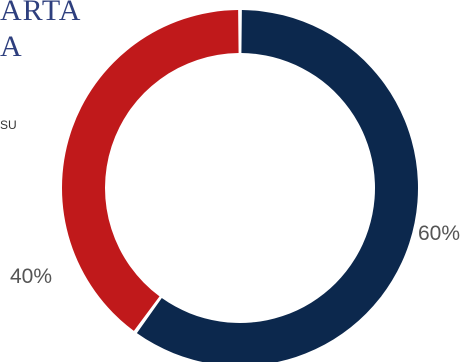 The image size is (467, 362). Describe the element at coordinates (41, 13) in the screenshot. I see `title-fragment: ARTA` at that location.